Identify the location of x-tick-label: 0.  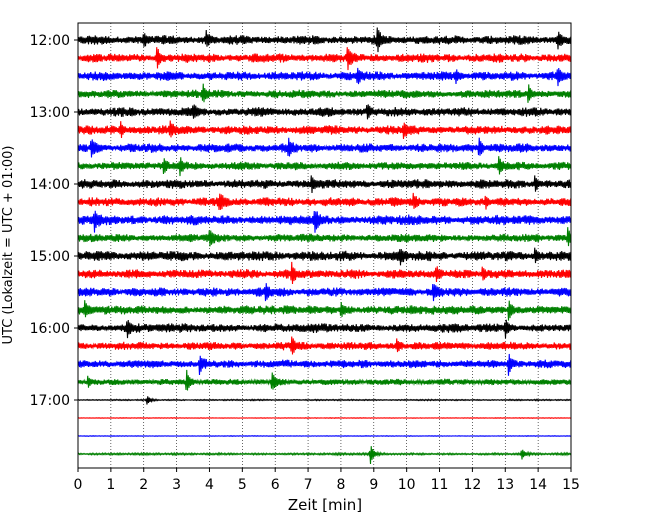
(78, 485).